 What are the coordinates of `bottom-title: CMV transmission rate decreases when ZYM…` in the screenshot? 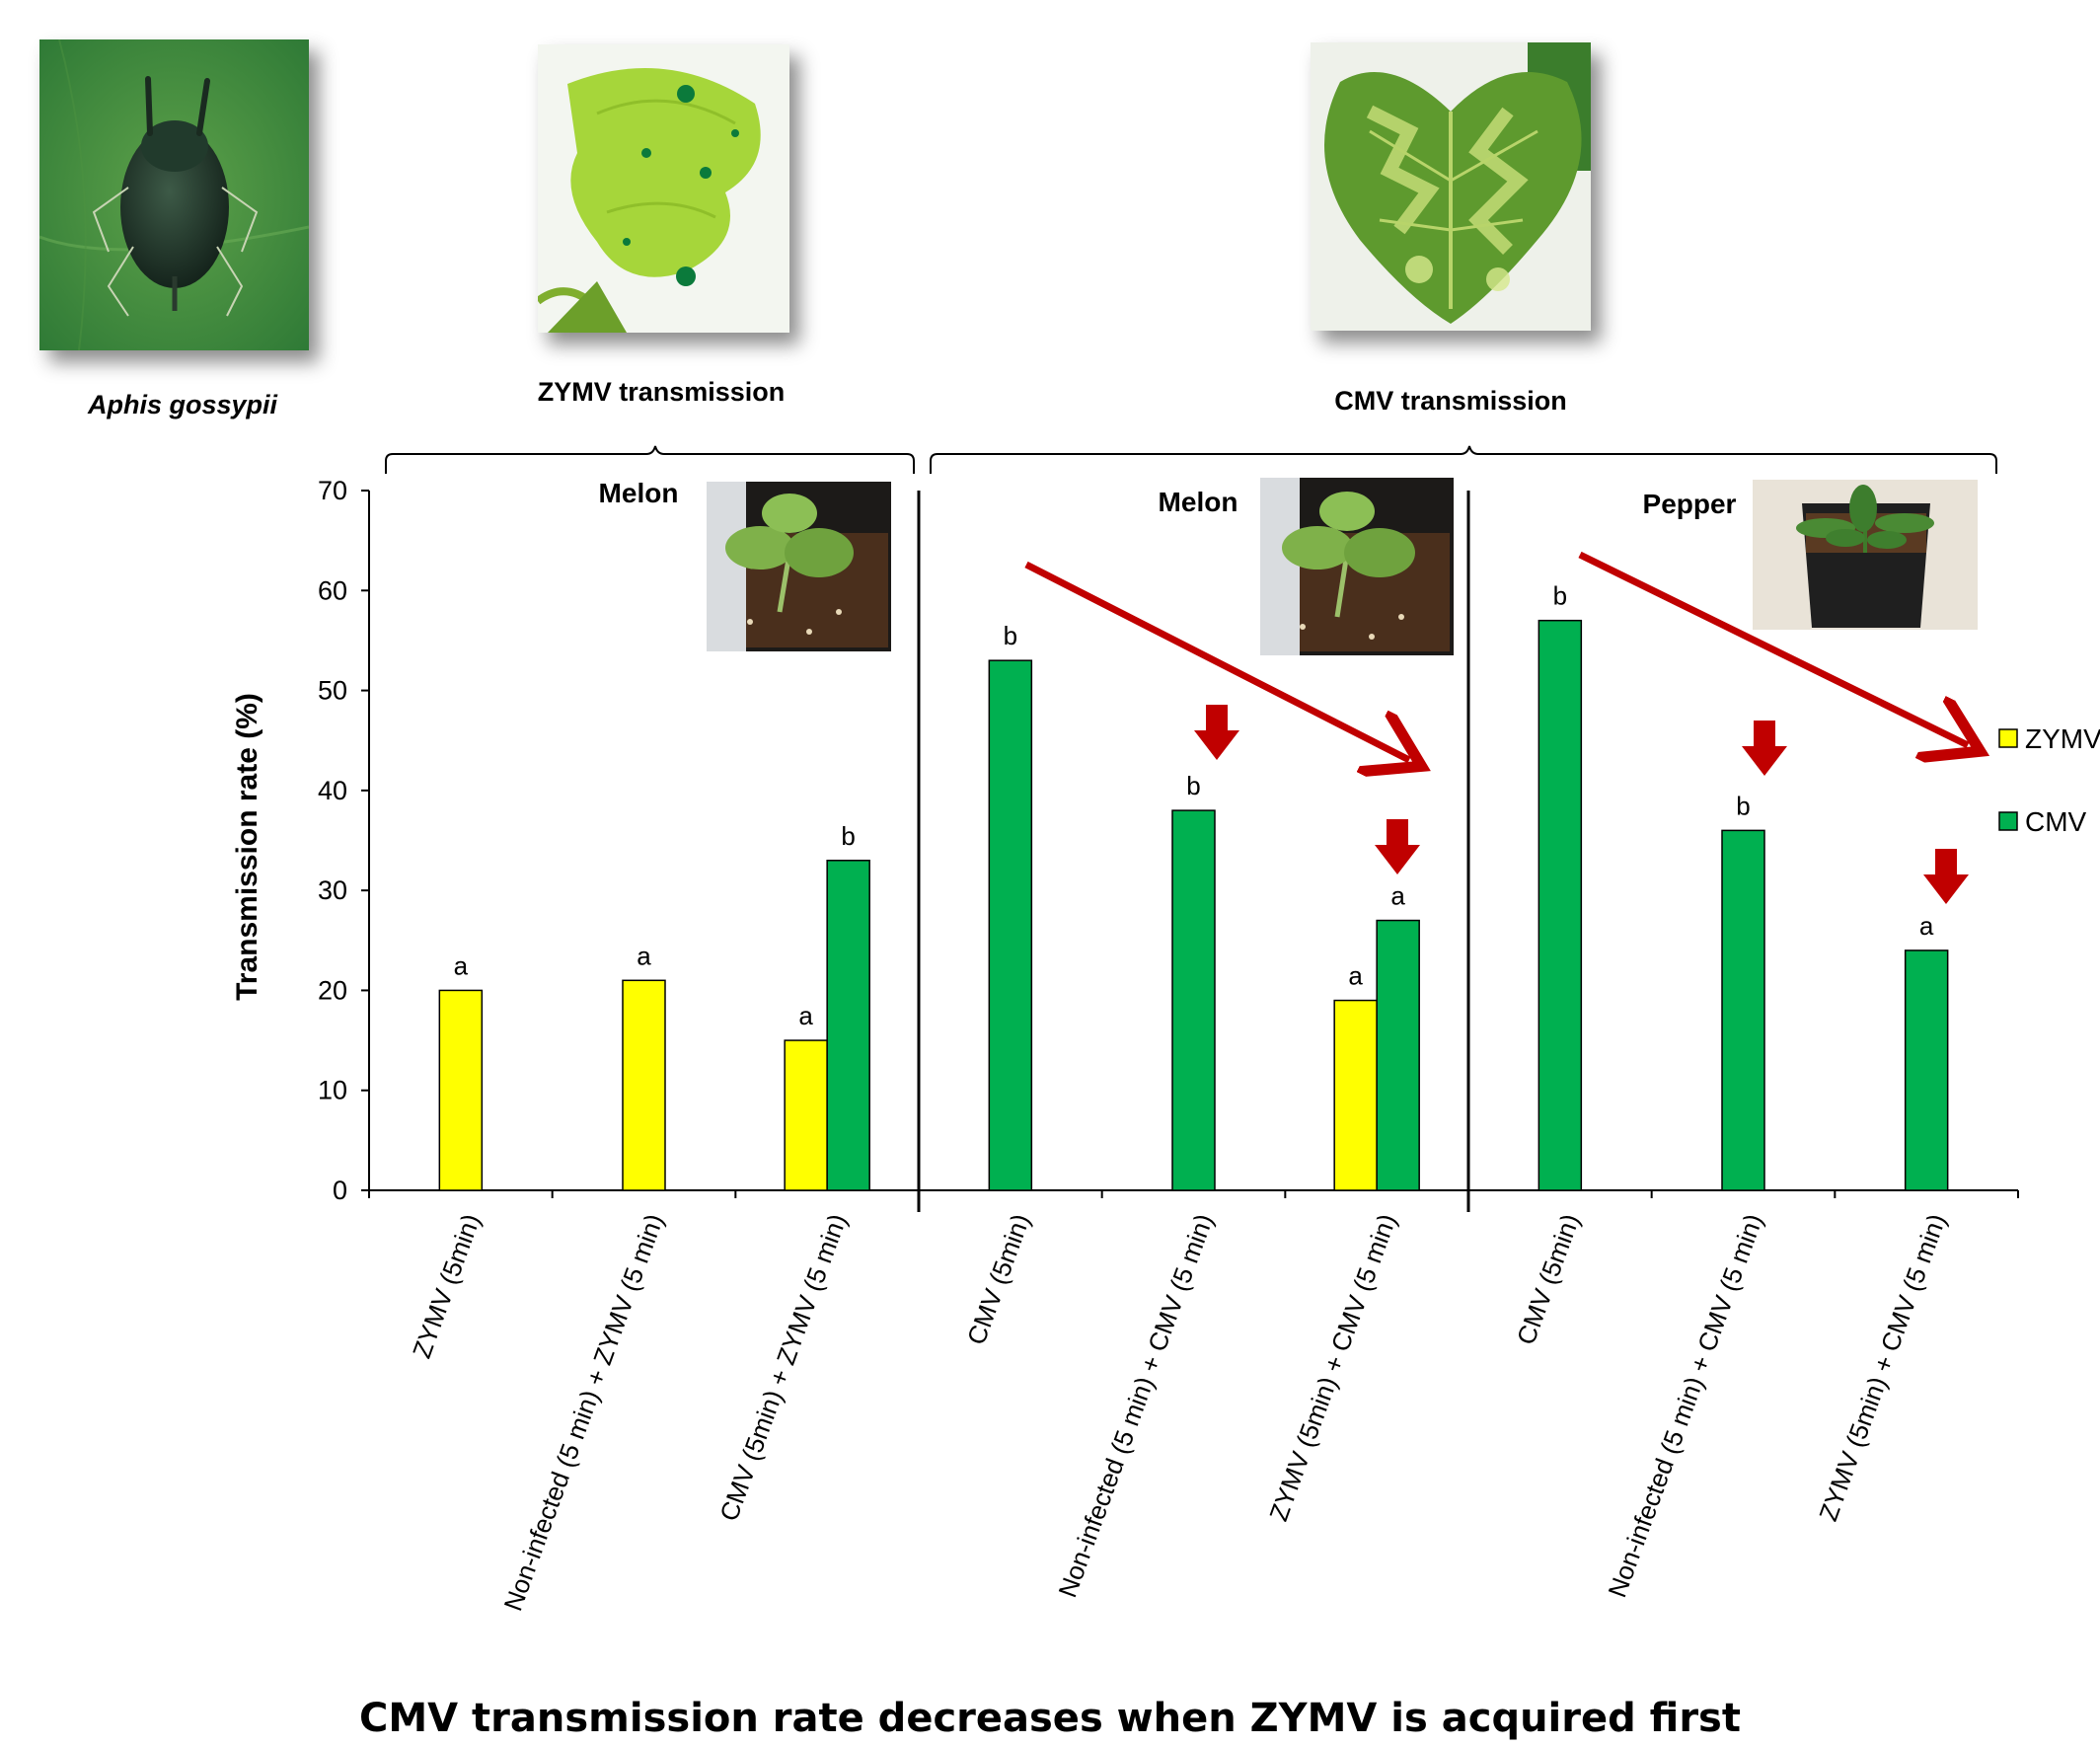 It's located at (1050, 1719).